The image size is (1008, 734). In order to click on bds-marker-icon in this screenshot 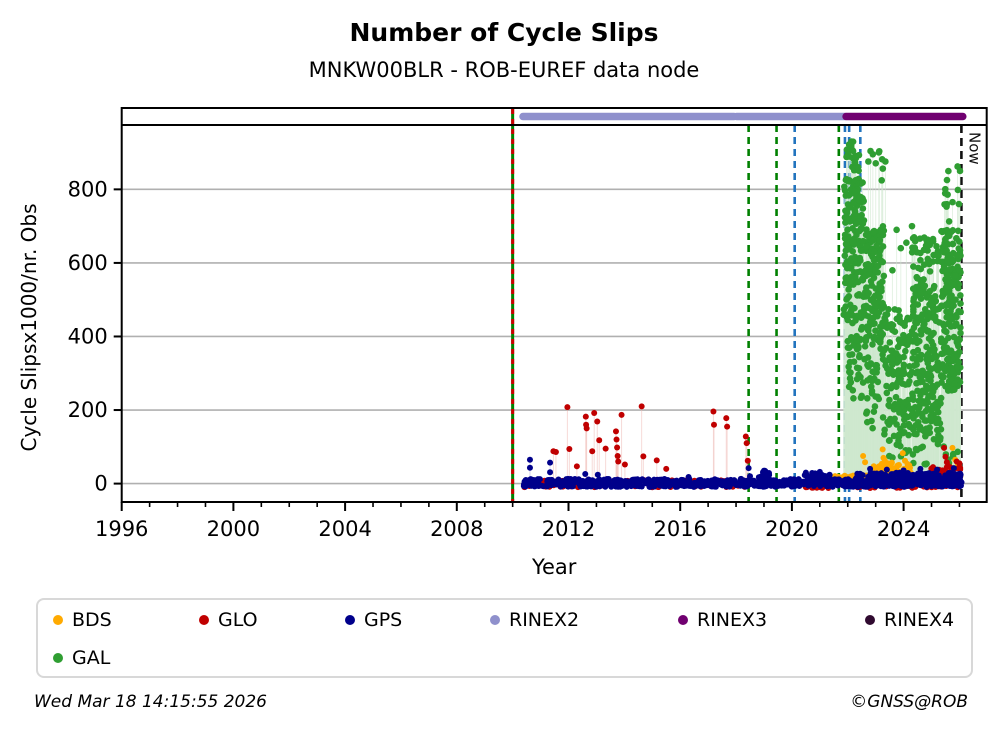, I will do `click(58, 620)`.